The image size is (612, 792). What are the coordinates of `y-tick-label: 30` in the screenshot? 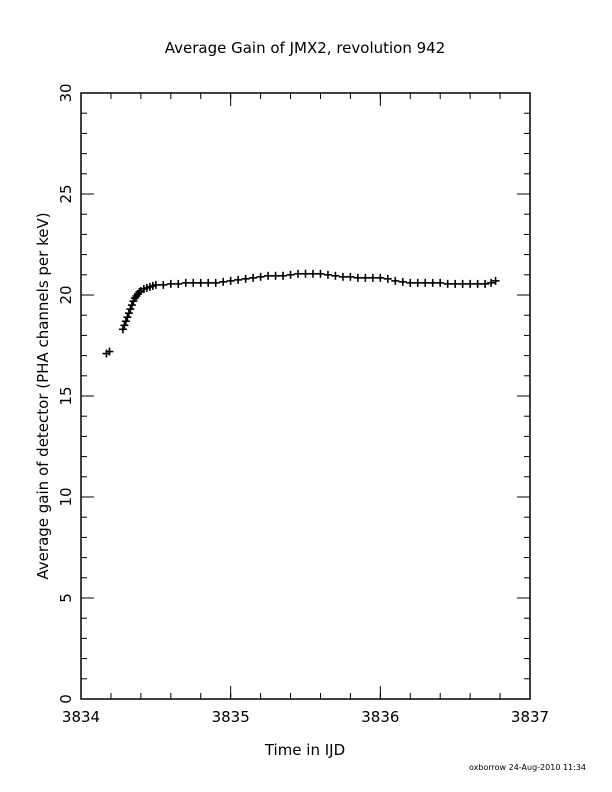 It's located at (66, 92).